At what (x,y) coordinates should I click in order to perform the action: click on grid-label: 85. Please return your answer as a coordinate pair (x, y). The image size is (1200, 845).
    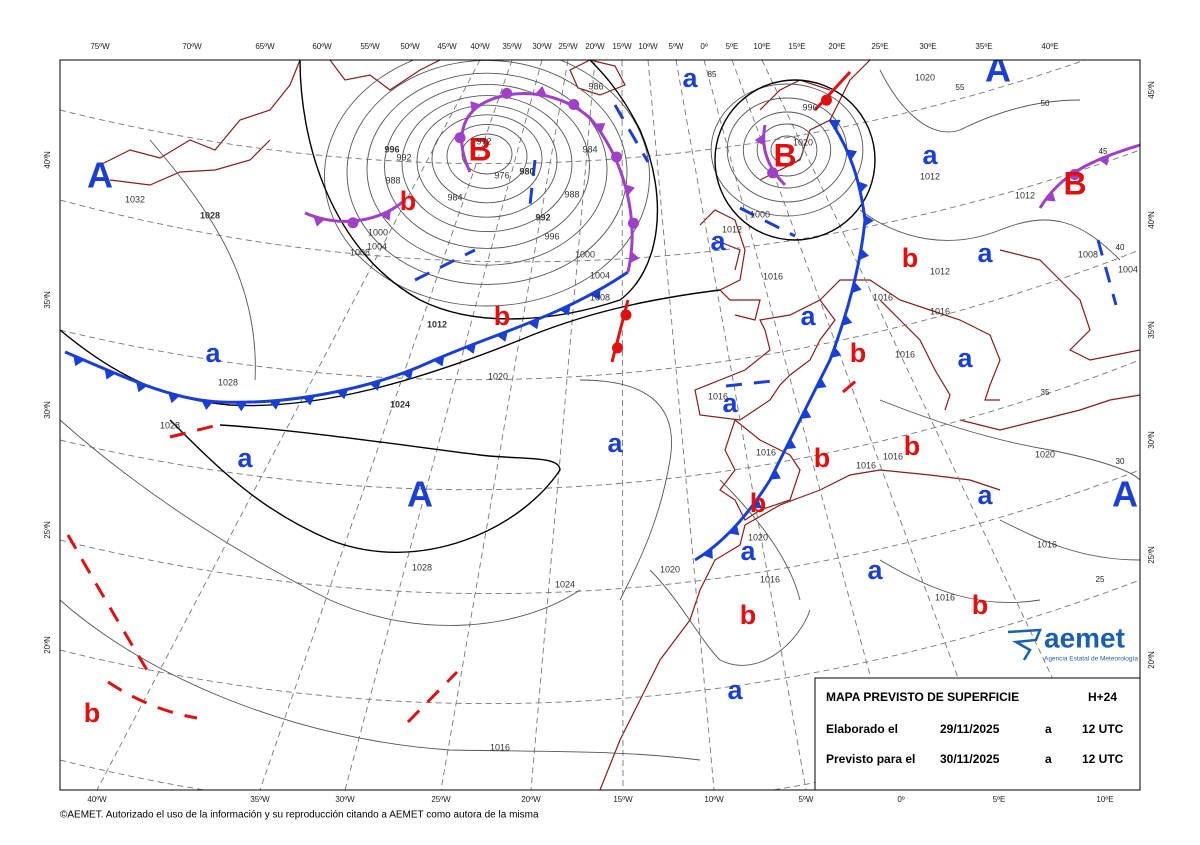
    Looking at the image, I should click on (712, 74).